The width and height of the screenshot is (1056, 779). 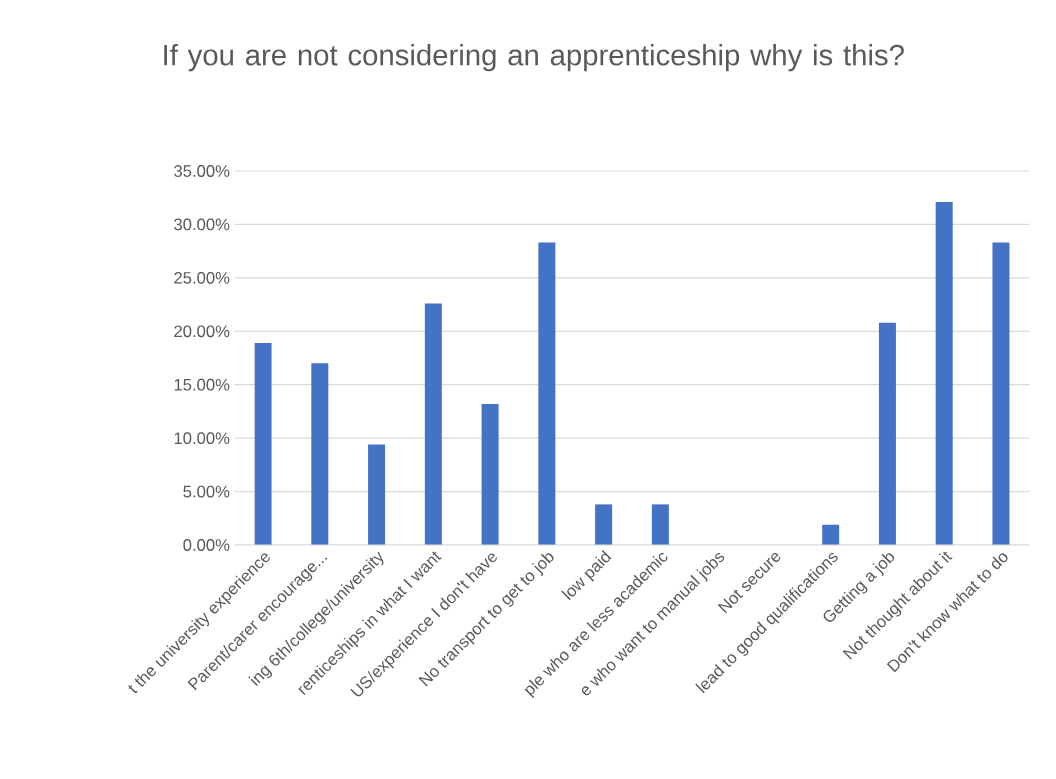 What do you see at coordinates (206, 491) in the screenshot?
I see `y-tick-label: 5.00%` at bounding box center [206, 491].